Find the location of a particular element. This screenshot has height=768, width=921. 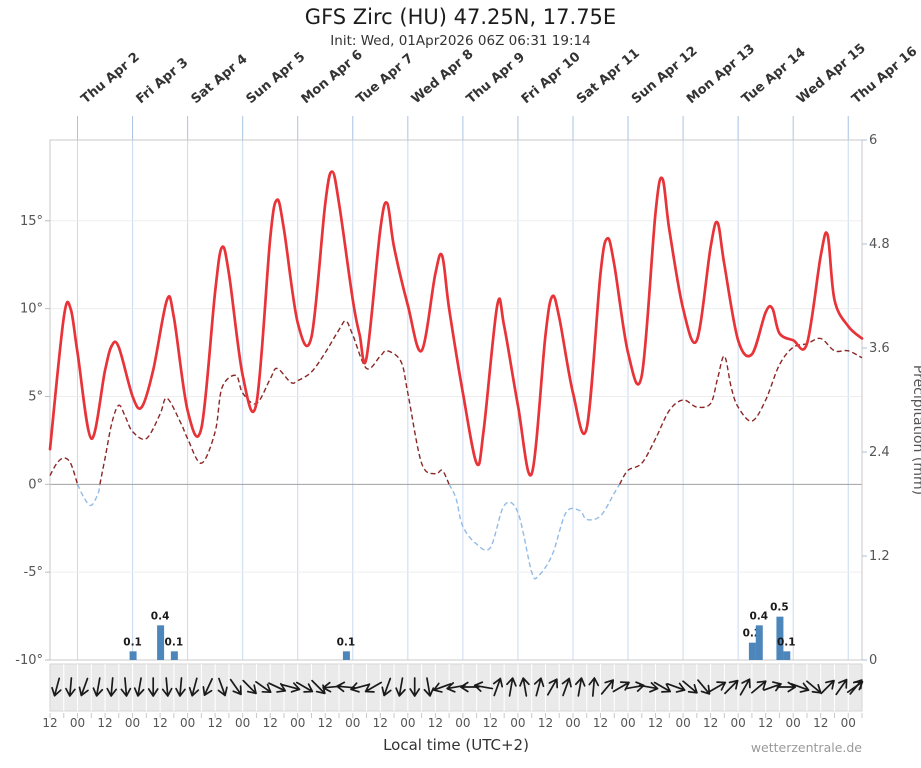

precip-axis-title: Precipitation (mm) is located at coordinates (915, 430).